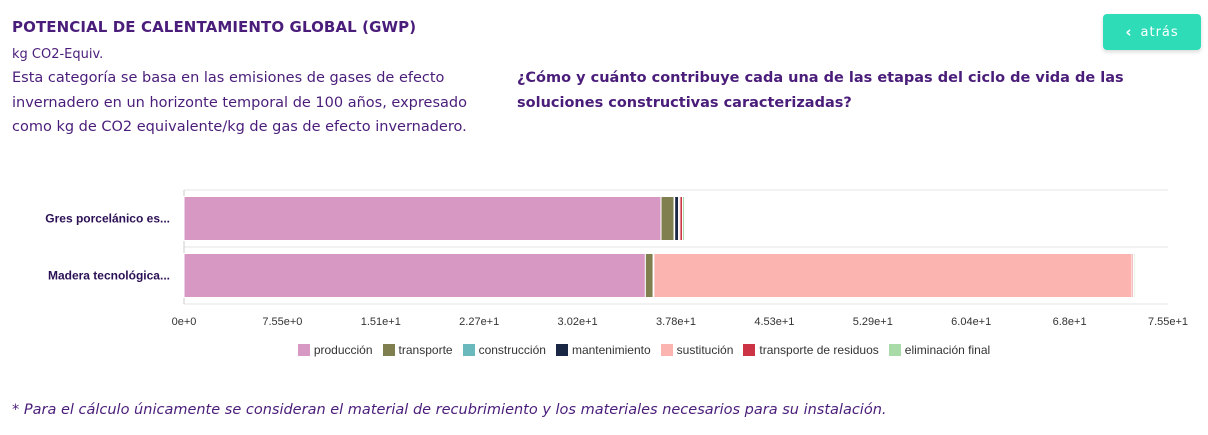 The image size is (1208, 435). I want to click on legend-item: mantenimiento, so click(603, 350).